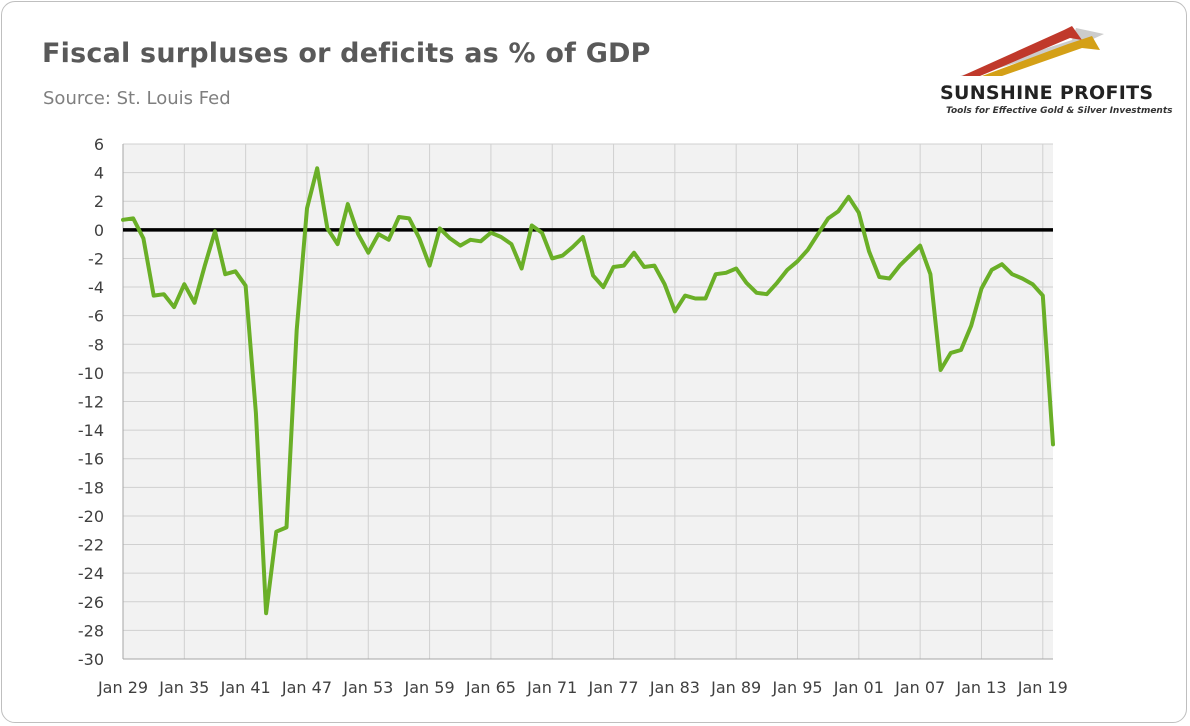  What do you see at coordinates (137, 98) in the screenshot?
I see `chart-subtitle: Source: St. Louis Fed` at bounding box center [137, 98].